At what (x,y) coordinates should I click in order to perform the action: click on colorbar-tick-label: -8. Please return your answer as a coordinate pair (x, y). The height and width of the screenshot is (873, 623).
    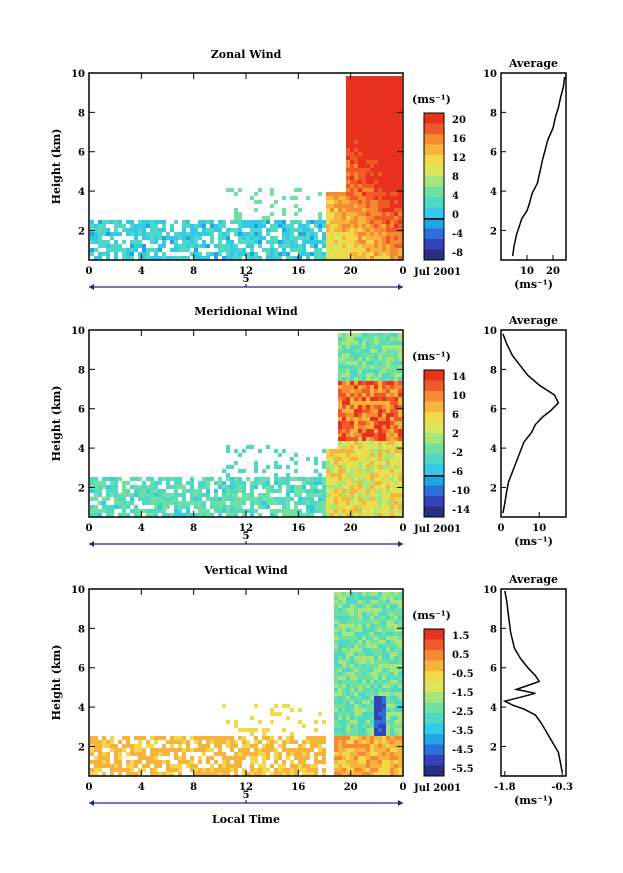
    Looking at the image, I should click on (457, 253).